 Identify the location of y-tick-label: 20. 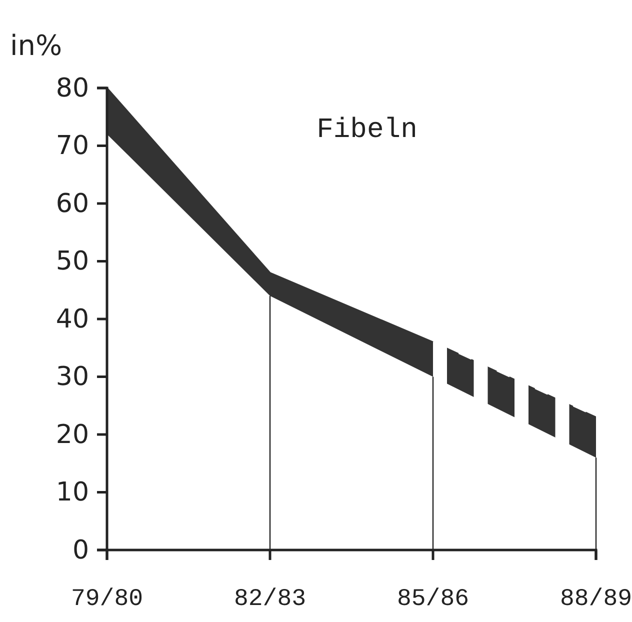
(72, 435).